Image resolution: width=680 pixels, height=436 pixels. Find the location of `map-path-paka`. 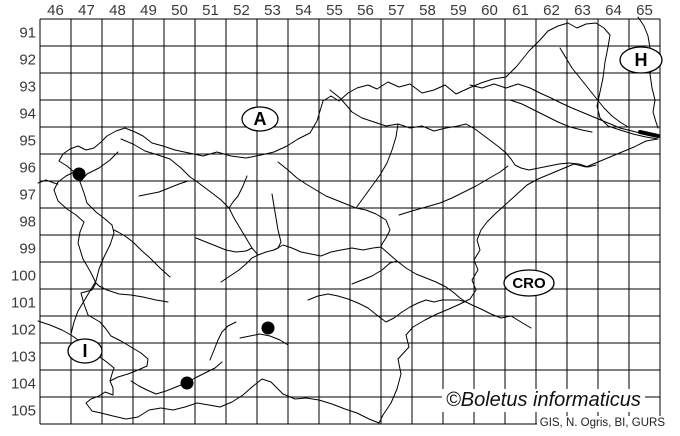

map-path-paka is located at coordinates (377, 166).